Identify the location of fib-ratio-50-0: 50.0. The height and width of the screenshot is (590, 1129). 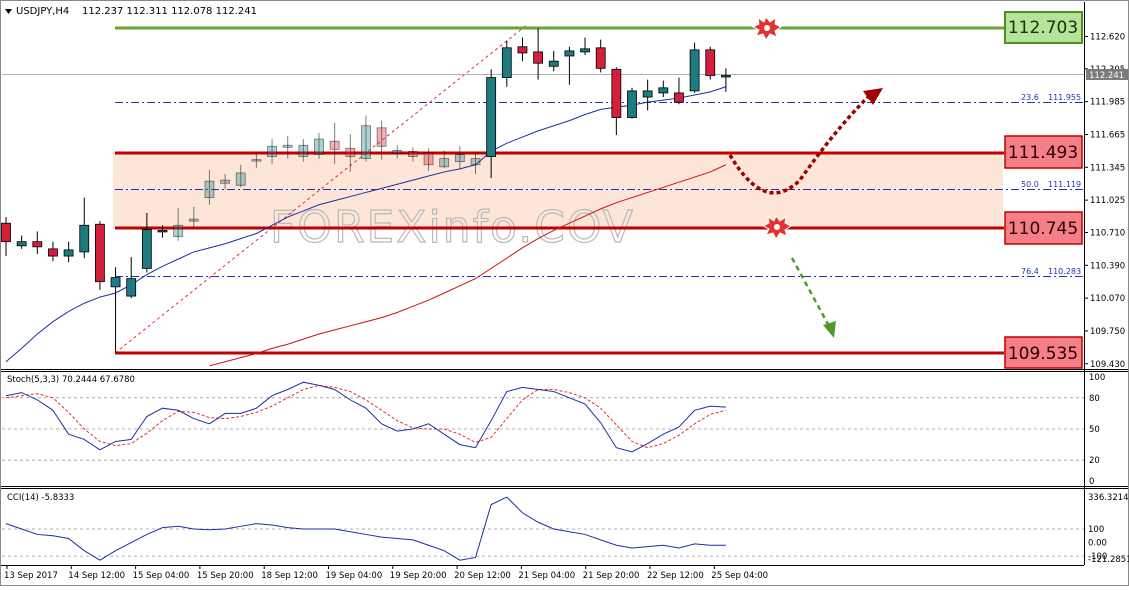
(1030, 184).